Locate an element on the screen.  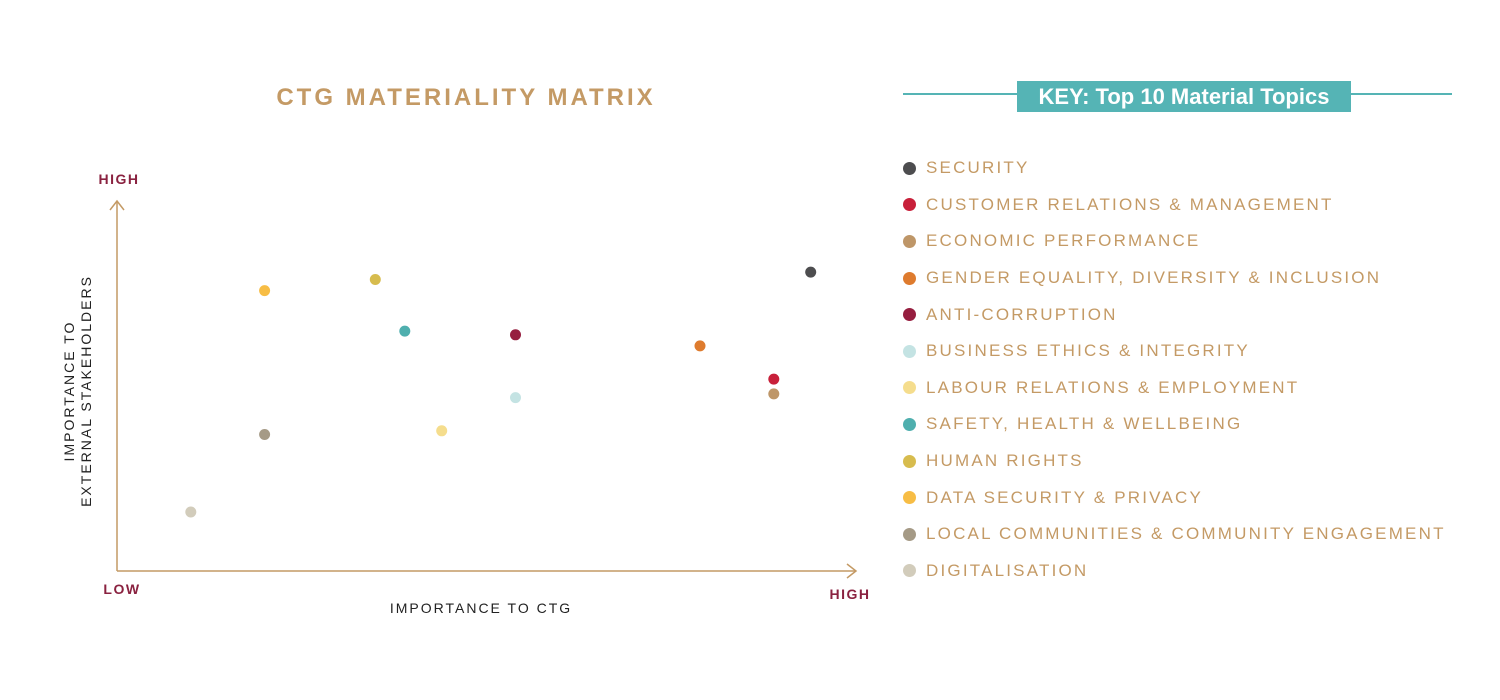
point-customer-relations-management is located at coordinates (774, 379).